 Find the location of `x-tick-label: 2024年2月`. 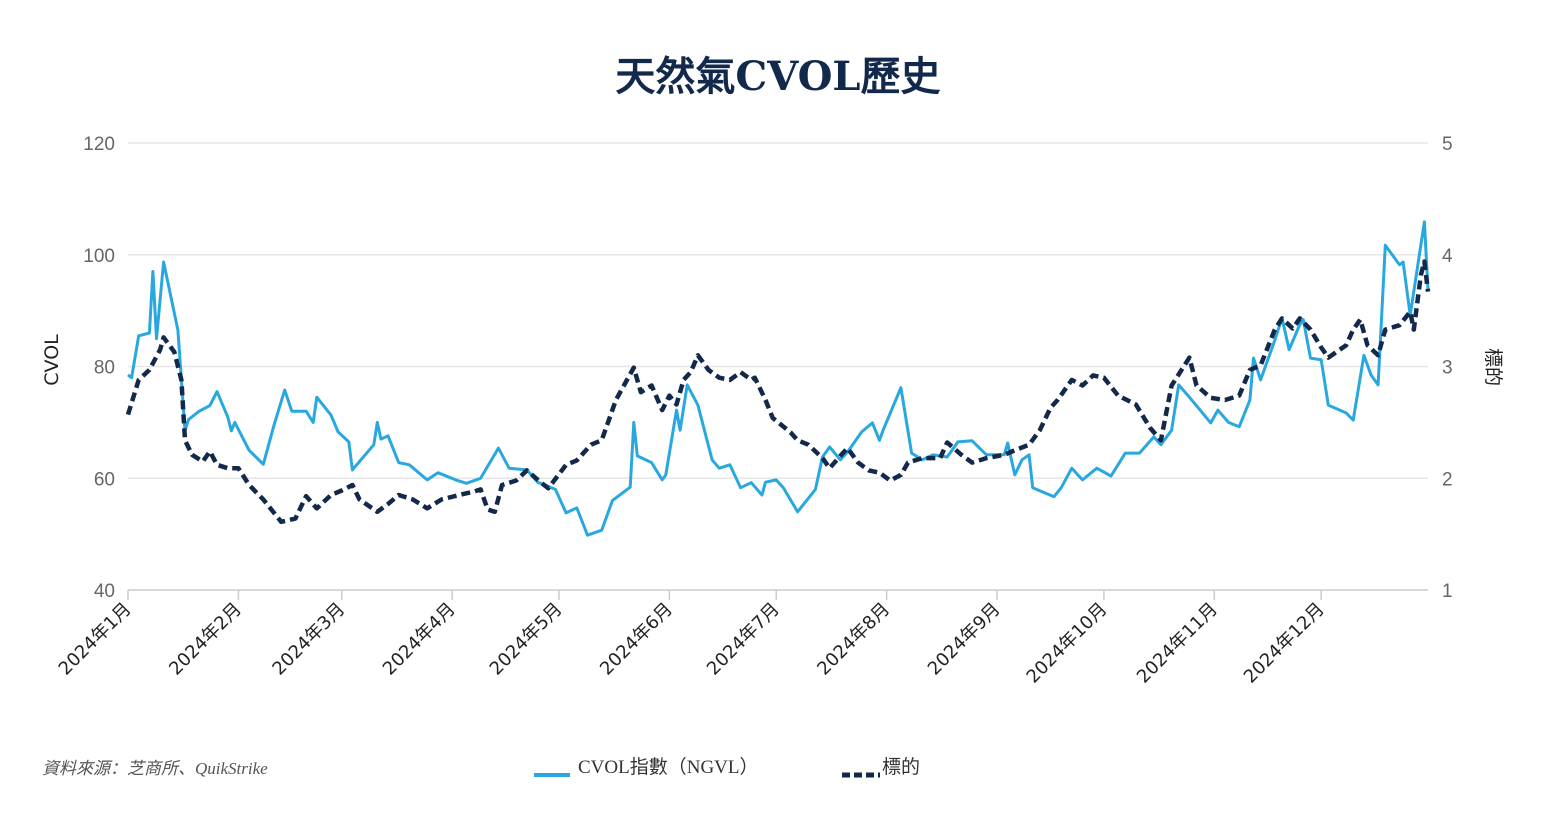

x-tick-label: 2024年2月 is located at coordinates (205, 639).